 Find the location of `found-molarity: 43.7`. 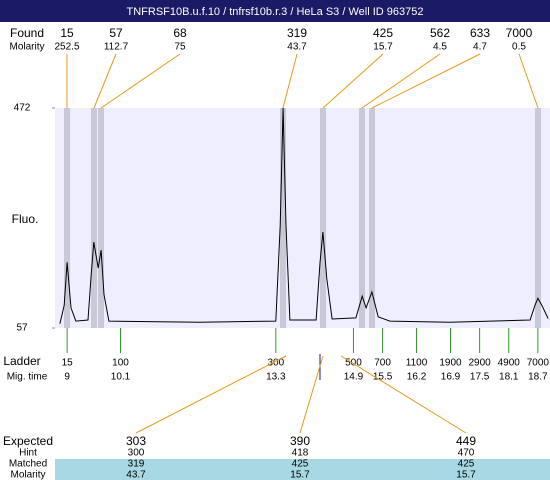

found-molarity: 43.7 is located at coordinates (297, 47).